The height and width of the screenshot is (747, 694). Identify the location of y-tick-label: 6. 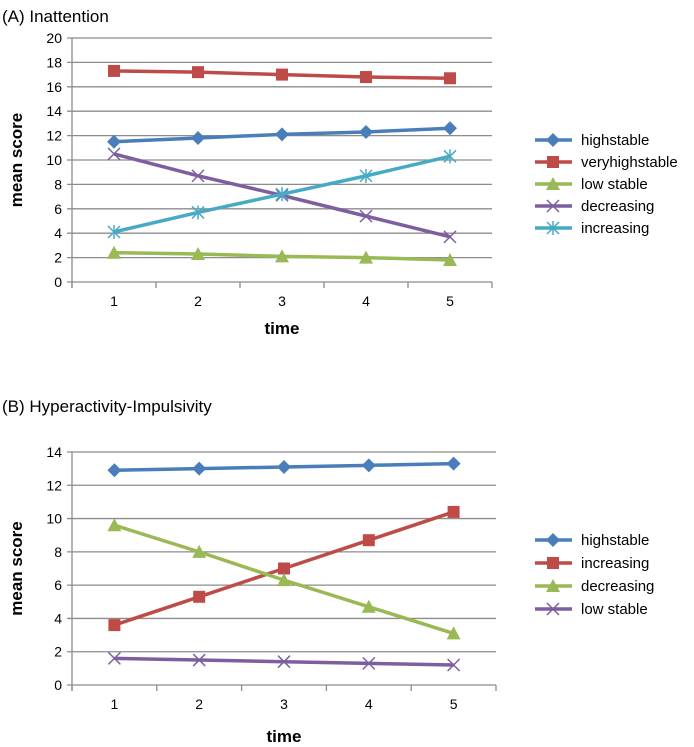
(58, 209).